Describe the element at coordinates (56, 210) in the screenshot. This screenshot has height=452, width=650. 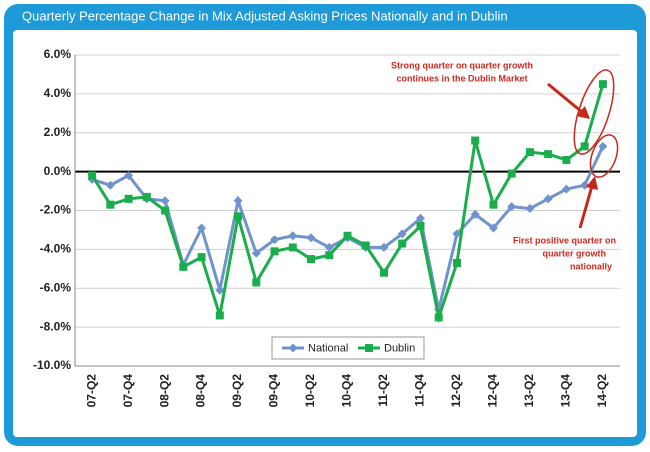
I see `y-tick-label: -2.0%` at that location.